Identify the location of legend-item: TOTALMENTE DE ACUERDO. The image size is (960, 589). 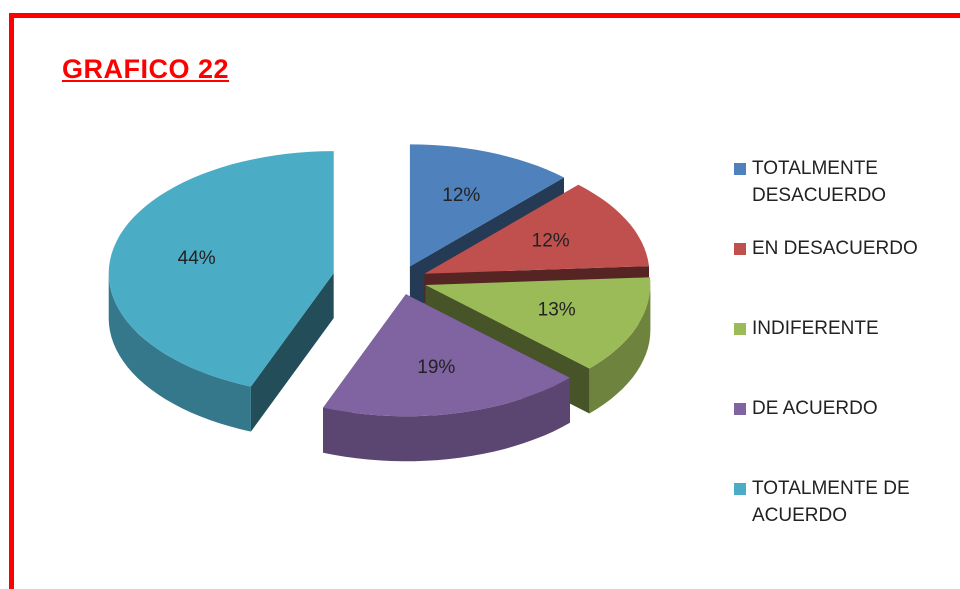
(841, 502).